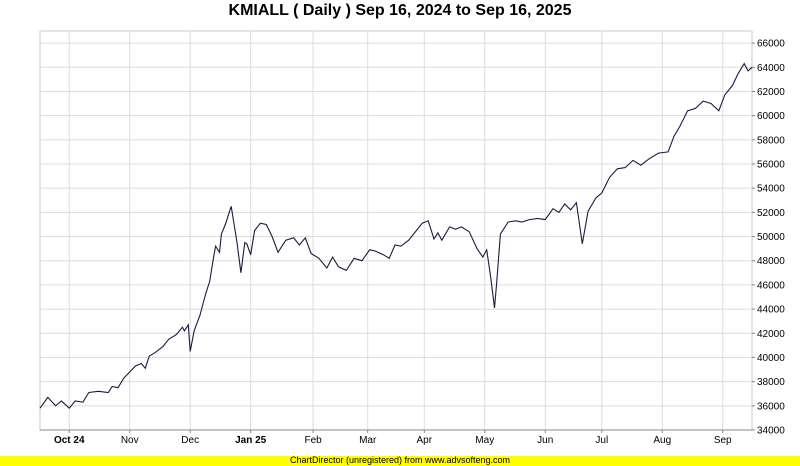  What do you see at coordinates (662, 440) in the screenshot?
I see `x-tick-label: Aug` at bounding box center [662, 440].